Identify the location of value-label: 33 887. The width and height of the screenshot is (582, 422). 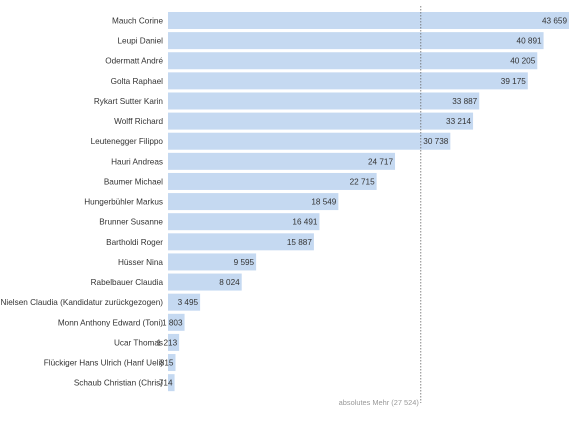
(464, 101).